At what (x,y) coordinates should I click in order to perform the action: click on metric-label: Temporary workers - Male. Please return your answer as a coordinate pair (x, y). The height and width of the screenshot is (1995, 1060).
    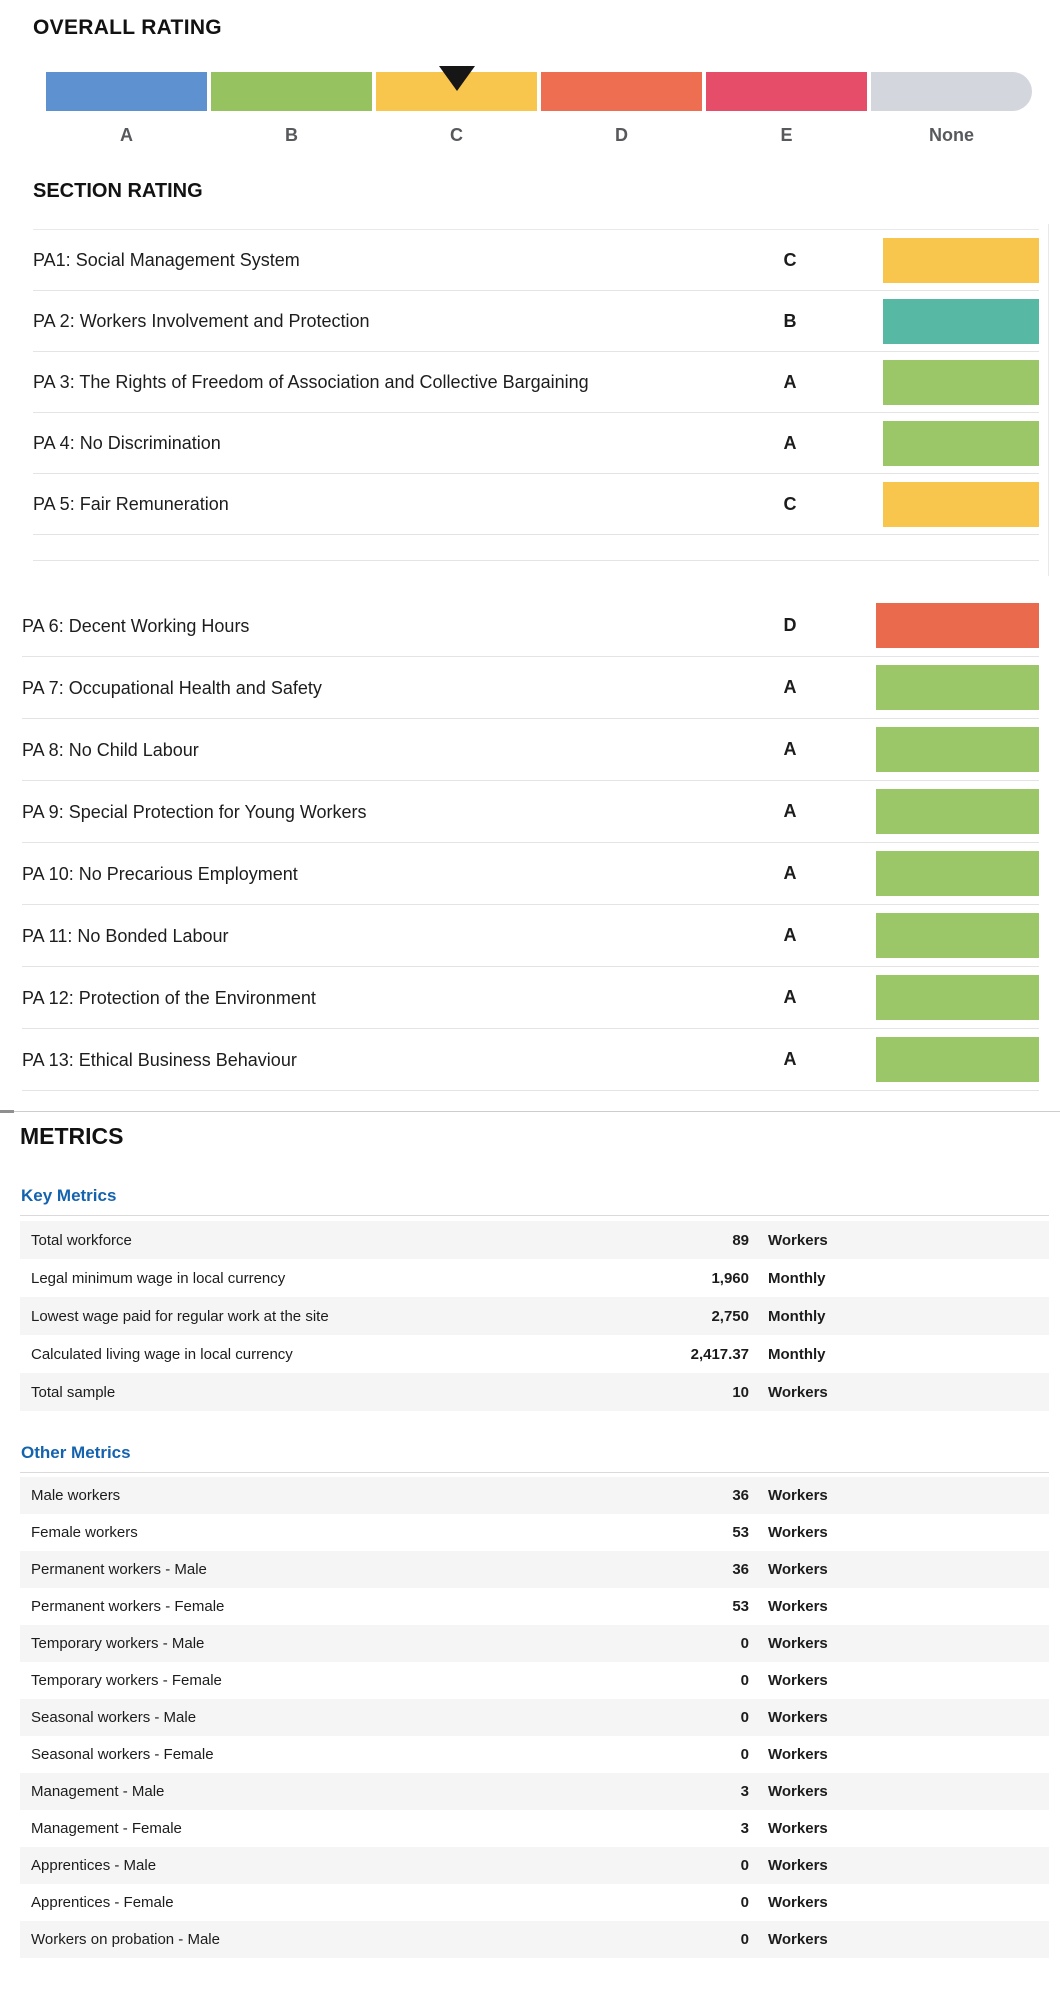
    Looking at the image, I should click on (118, 1643).